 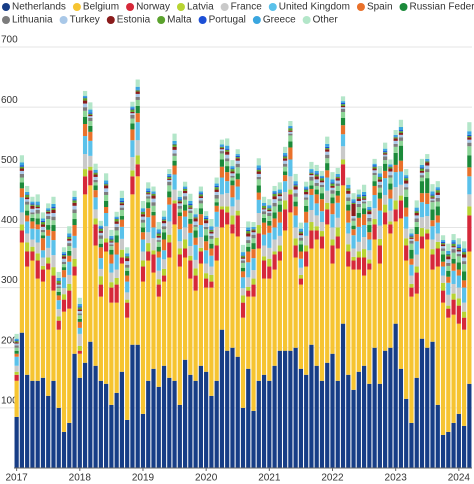 I want to click on y-tick-label: 100, so click(x=9, y=401).